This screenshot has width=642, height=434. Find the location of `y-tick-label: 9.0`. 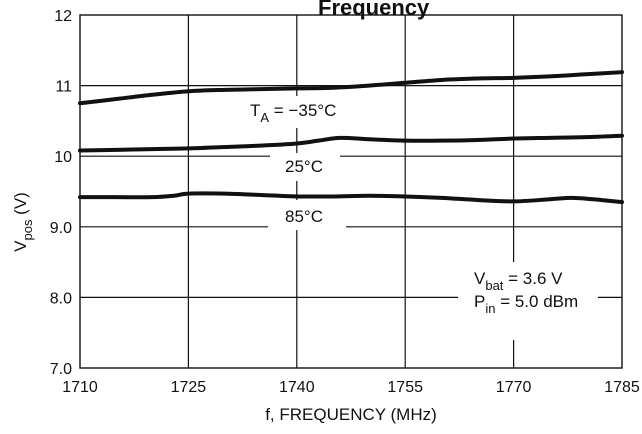

y-tick-label: 9.0 is located at coordinates (61, 228).